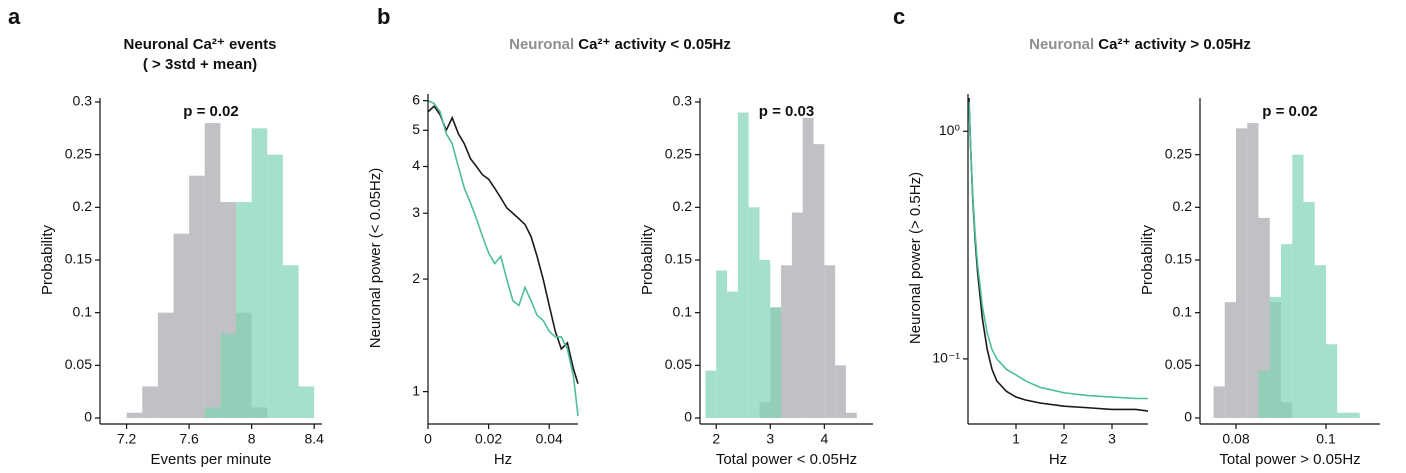 The width and height of the screenshot is (1406, 473). What do you see at coordinates (14, 16) in the screenshot?
I see `panel-label: a` at bounding box center [14, 16].